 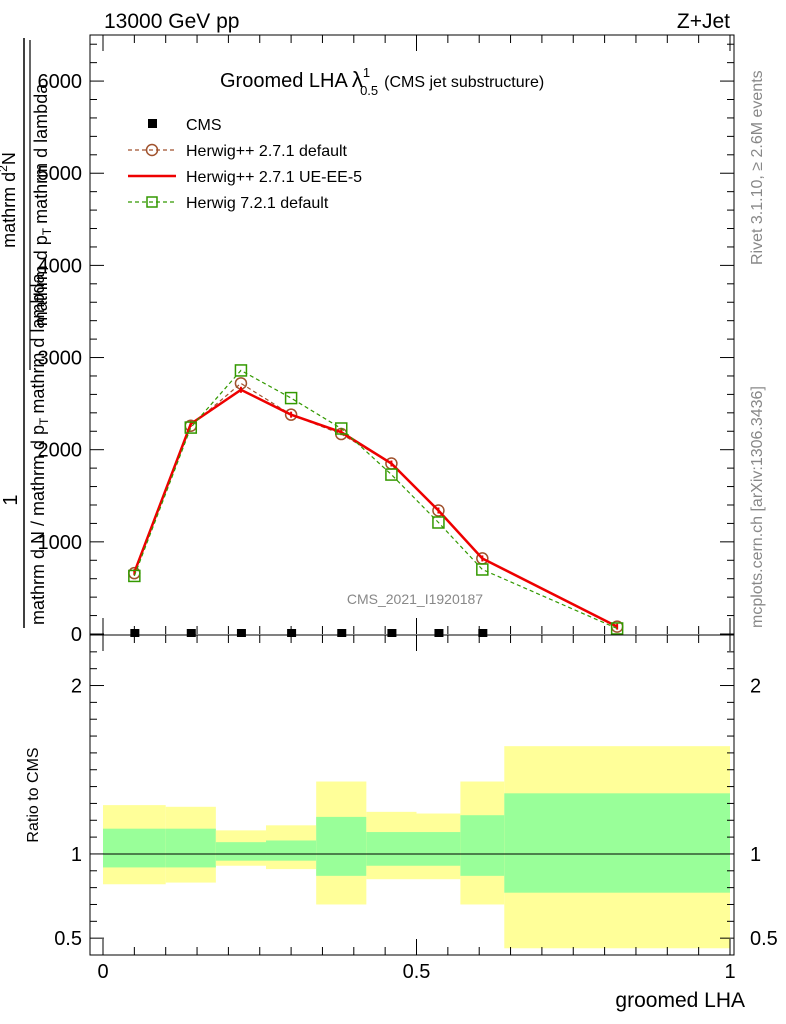 I want to click on main-y-tick-label: 2000, so click(x=60, y=451).